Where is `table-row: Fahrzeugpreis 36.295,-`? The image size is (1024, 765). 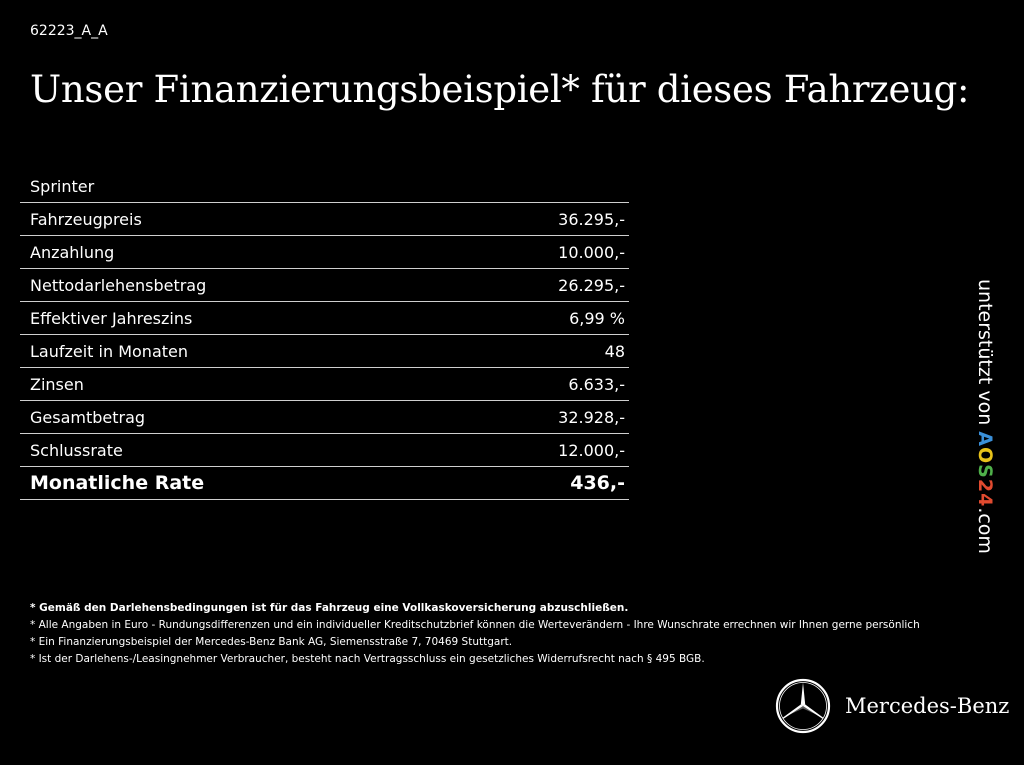
table-row: Fahrzeugpreis 36.295,- is located at coordinates (324, 219).